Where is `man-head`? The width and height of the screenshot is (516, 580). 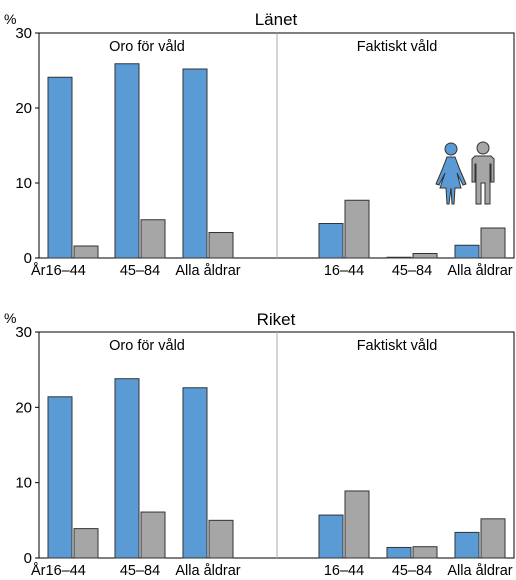 man-head is located at coordinates (483, 148).